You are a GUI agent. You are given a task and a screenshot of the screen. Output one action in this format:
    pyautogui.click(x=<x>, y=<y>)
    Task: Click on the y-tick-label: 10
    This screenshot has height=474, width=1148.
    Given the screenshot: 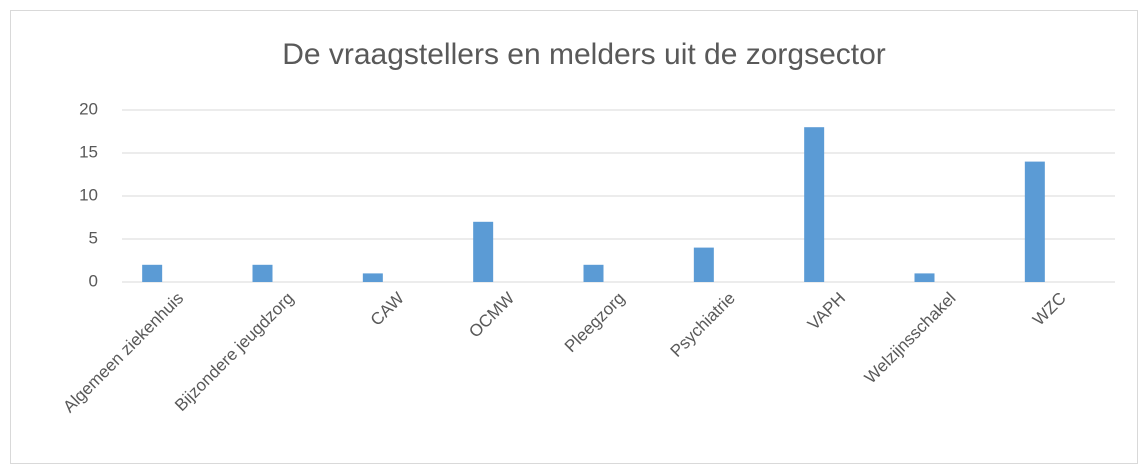 What is the action you would take?
    pyautogui.click(x=88, y=194)
    